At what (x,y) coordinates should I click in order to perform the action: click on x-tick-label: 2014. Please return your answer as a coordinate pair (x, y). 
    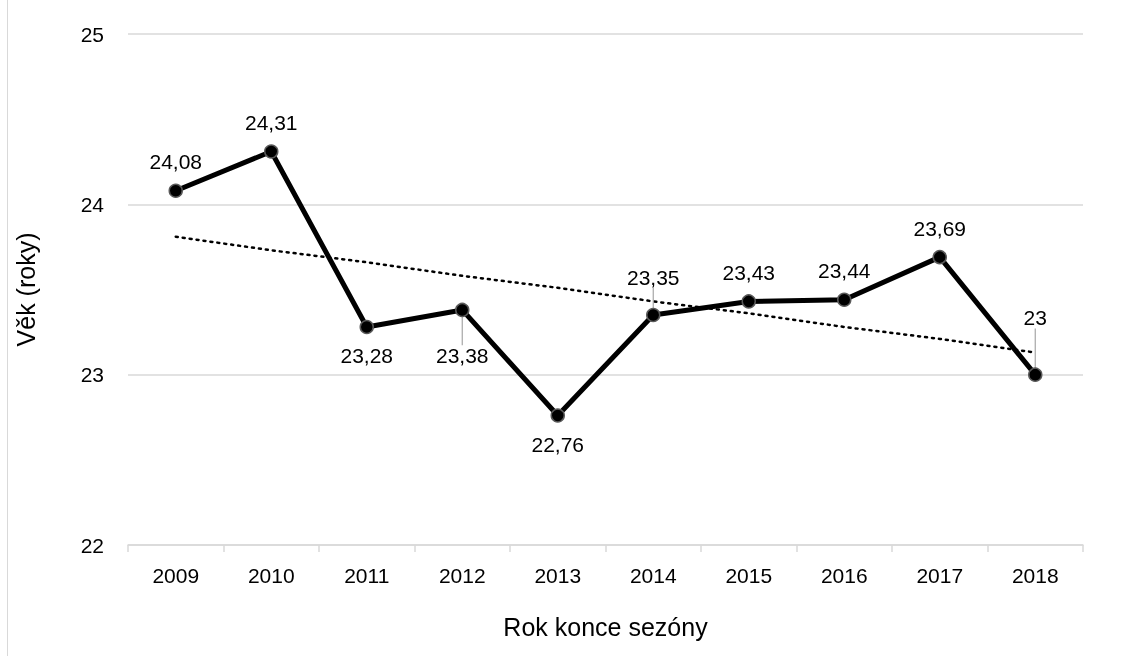
    Looking at the image, I should click on (653, 575).